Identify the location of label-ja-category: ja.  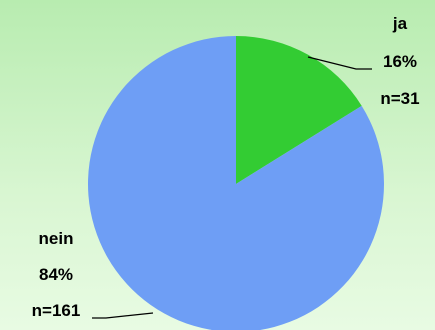
(400, 23).